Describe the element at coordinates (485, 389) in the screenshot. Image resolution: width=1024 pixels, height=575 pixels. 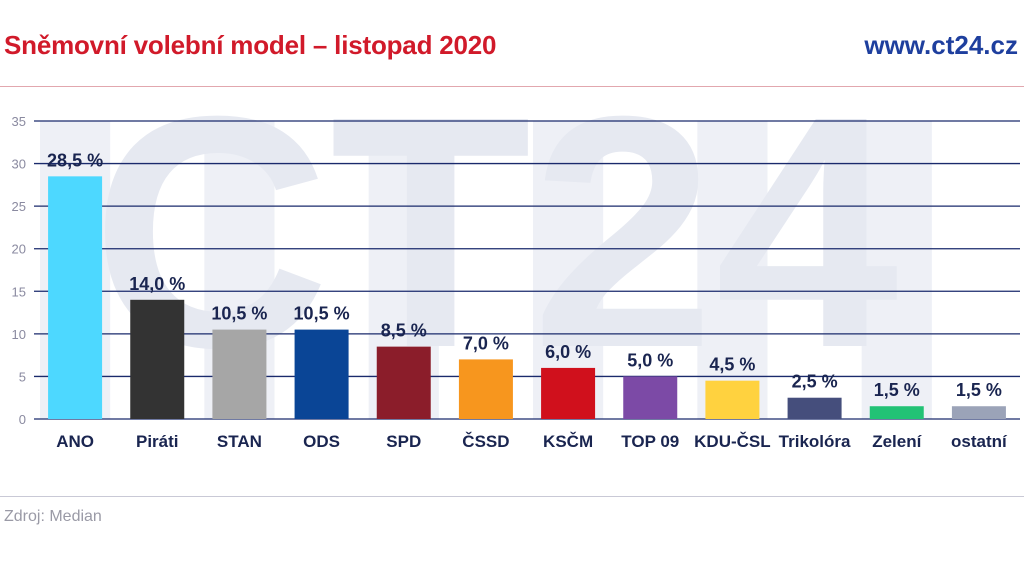
I see `bar--ssd` at that location.